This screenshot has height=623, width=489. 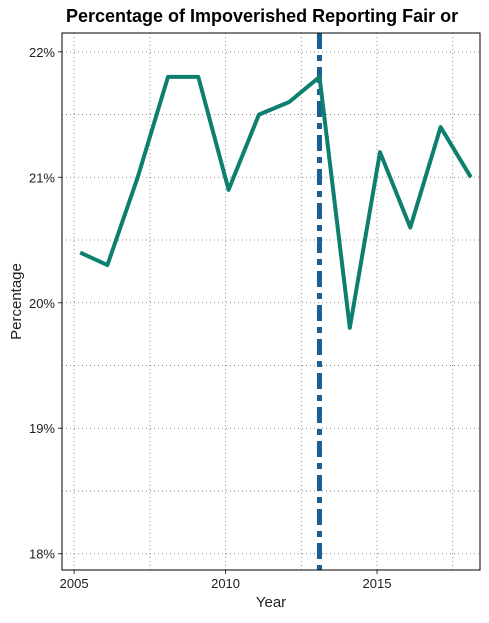 What do you see at coordinates (42, 303) in the screenshot?
I see `y-tick-label: 20%` at bounding box center [42, 303].